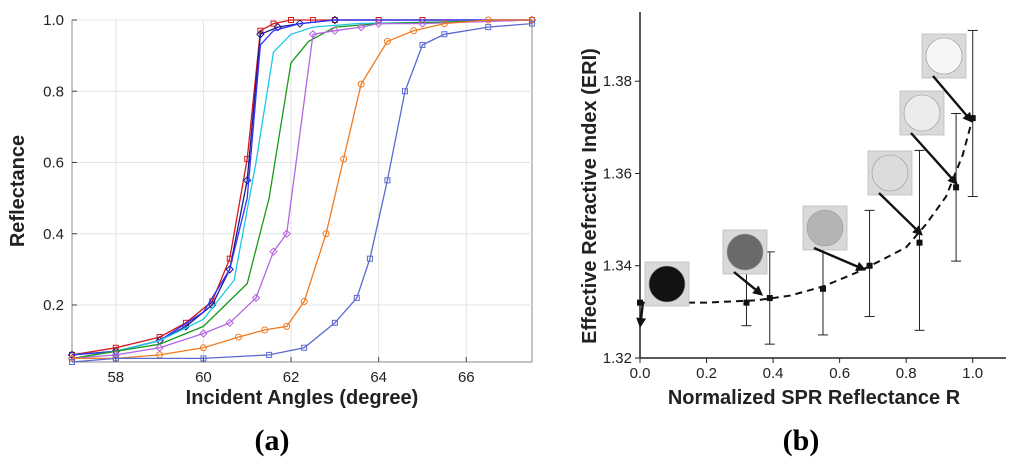 The width and height of the screenshot is (1024, 465). What do you see at coordinates (906, 373) in the screenshot?
I see `panel-b-x-tick-label: 0.8` at bounding box center [906, 373].